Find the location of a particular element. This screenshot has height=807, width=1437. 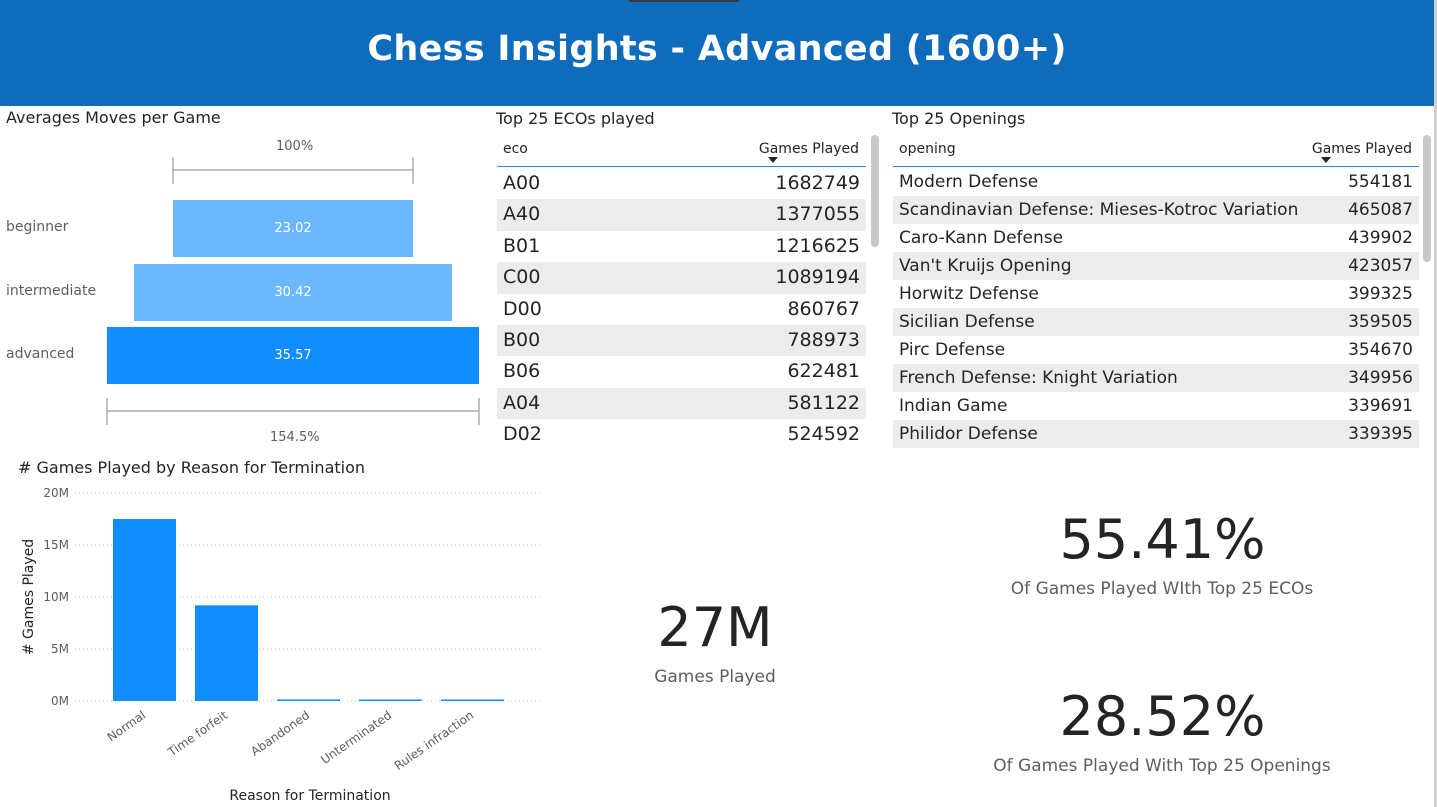

funnel-label-beginner: beginner is located at coordinates (37, 227).